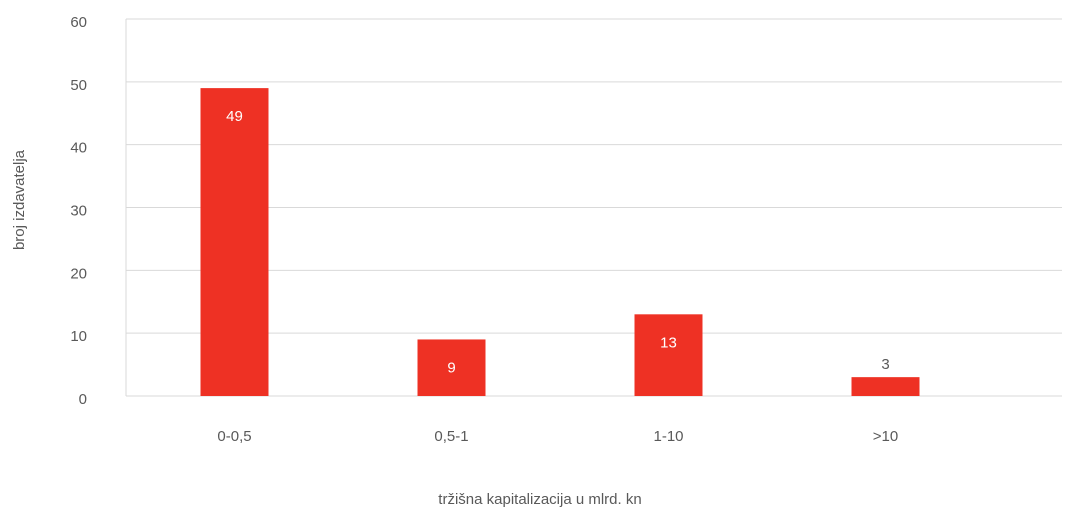 The width and height of the screenshot is (1078, 512). Describe the element at coordinates (19, 199) in the screenshot. I see `y-axis-label: broj izdavatelja` at that location.